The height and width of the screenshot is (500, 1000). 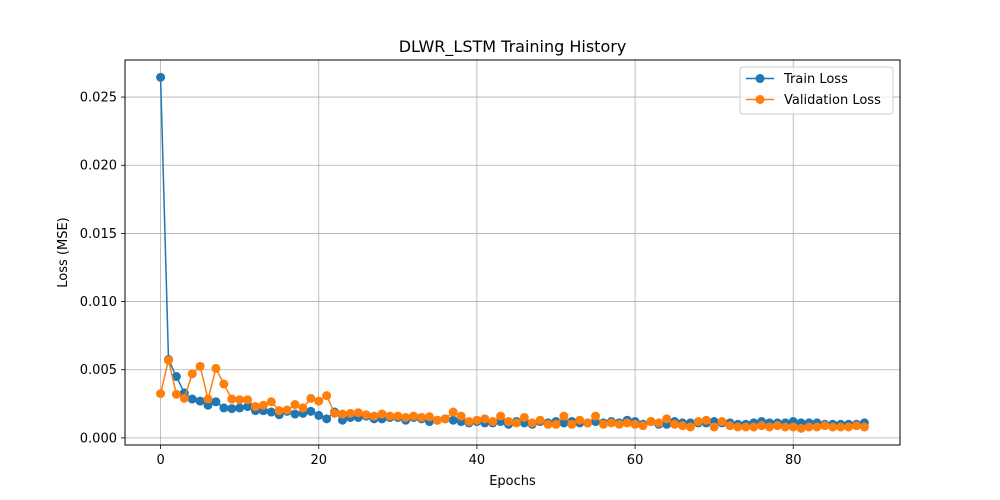 What do you see at coordinates (512, 481) in the screenshot?
I see `x-axis-label: Epochs` at bounding box center [512, 481].